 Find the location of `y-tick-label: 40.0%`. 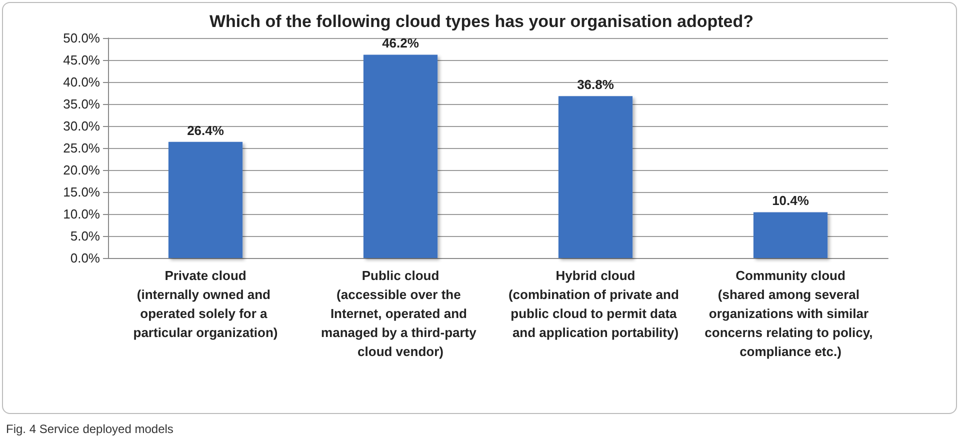

y-tick-label: 40.0% is located at coordinates (81, 82).